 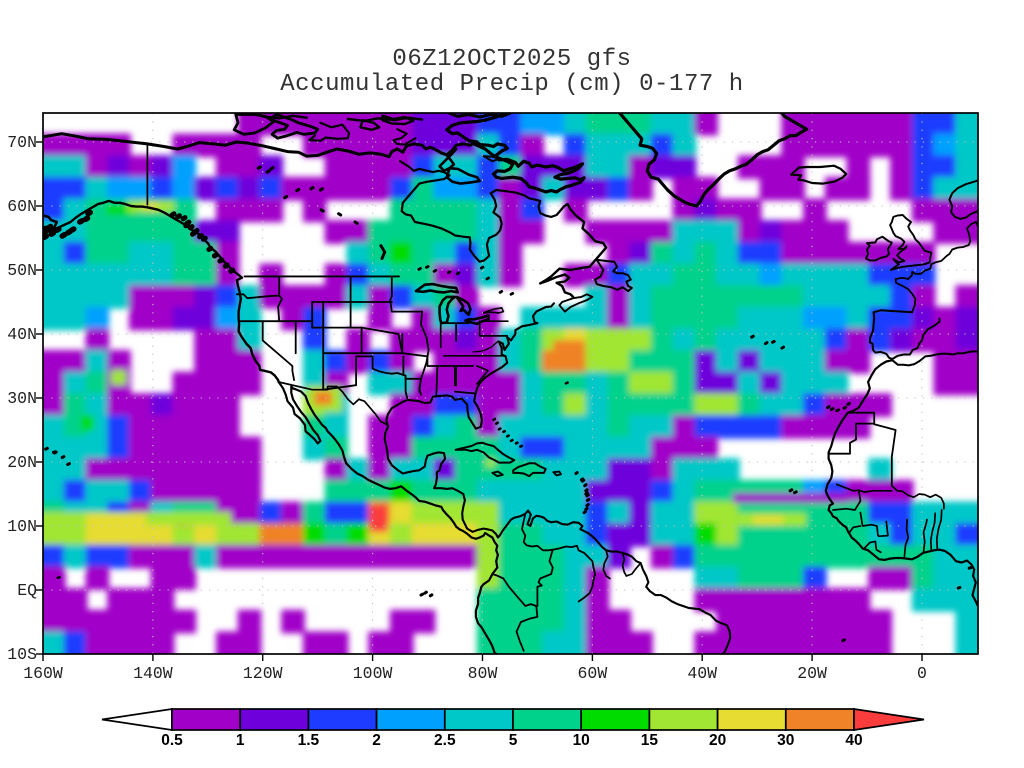 I want to click on svg-text: 160W, so click(x=43, y=673).